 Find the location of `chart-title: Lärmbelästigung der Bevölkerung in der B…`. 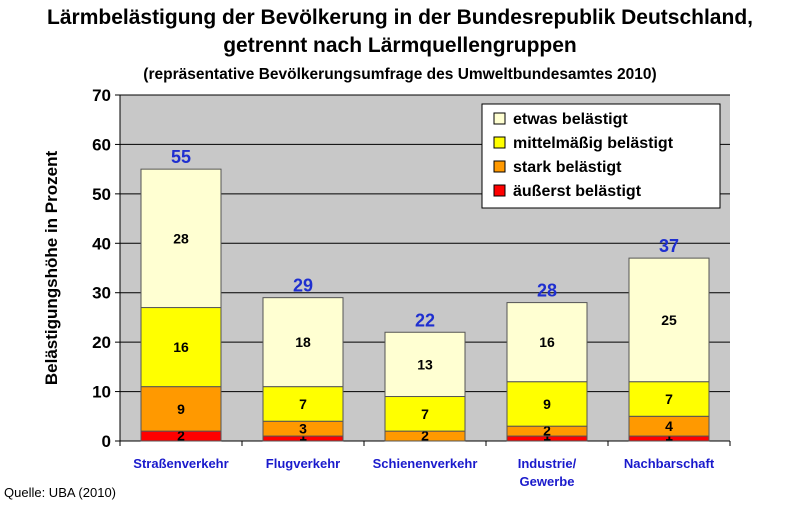

chart-title: Lärmbelästigung der Bevölkerung in der B… is located at coordinates (400, 17).